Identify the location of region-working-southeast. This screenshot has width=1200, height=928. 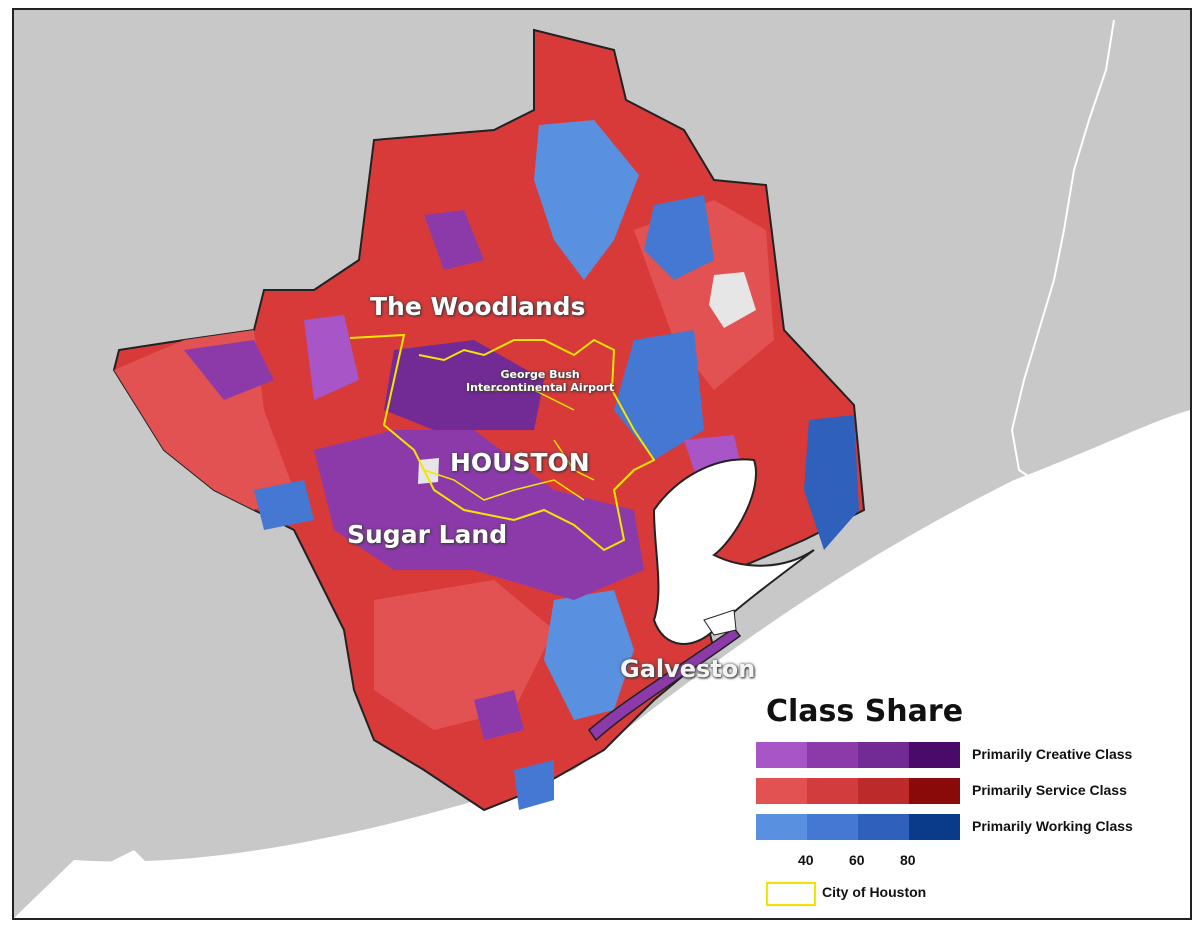
(589, 655).